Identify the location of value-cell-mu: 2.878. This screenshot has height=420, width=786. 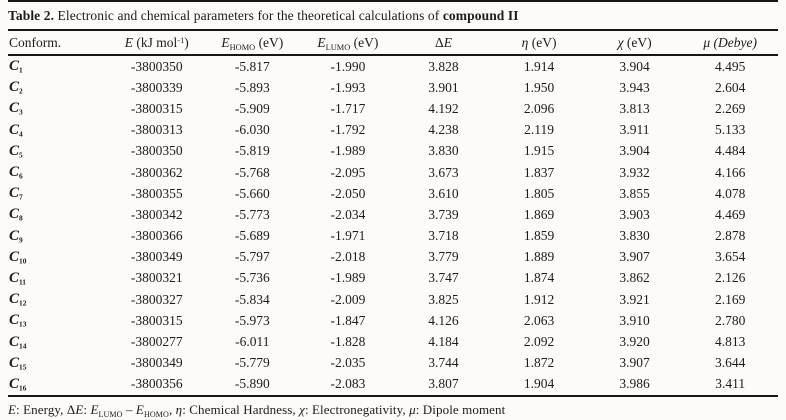
(730, 236).